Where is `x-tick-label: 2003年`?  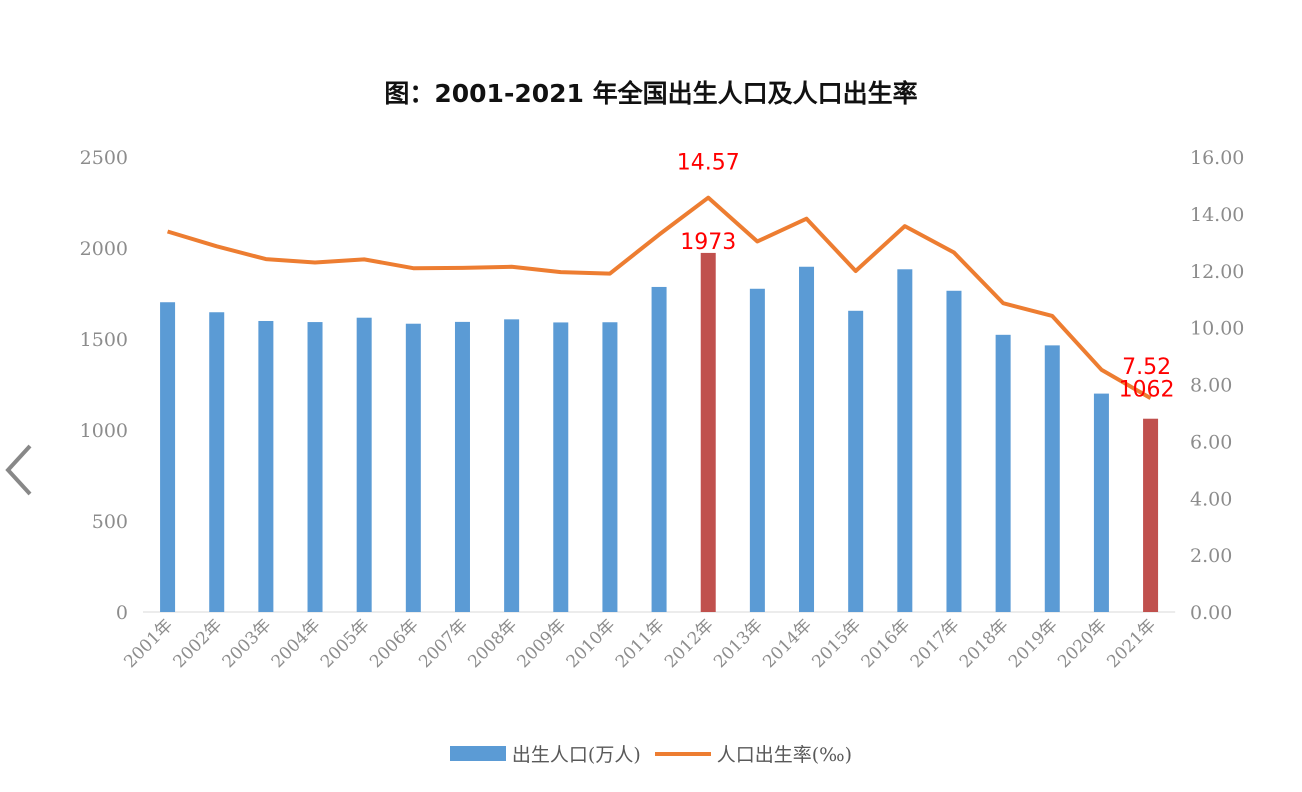 x-tick-label: 2003年 is located at coordinates (247, 643).